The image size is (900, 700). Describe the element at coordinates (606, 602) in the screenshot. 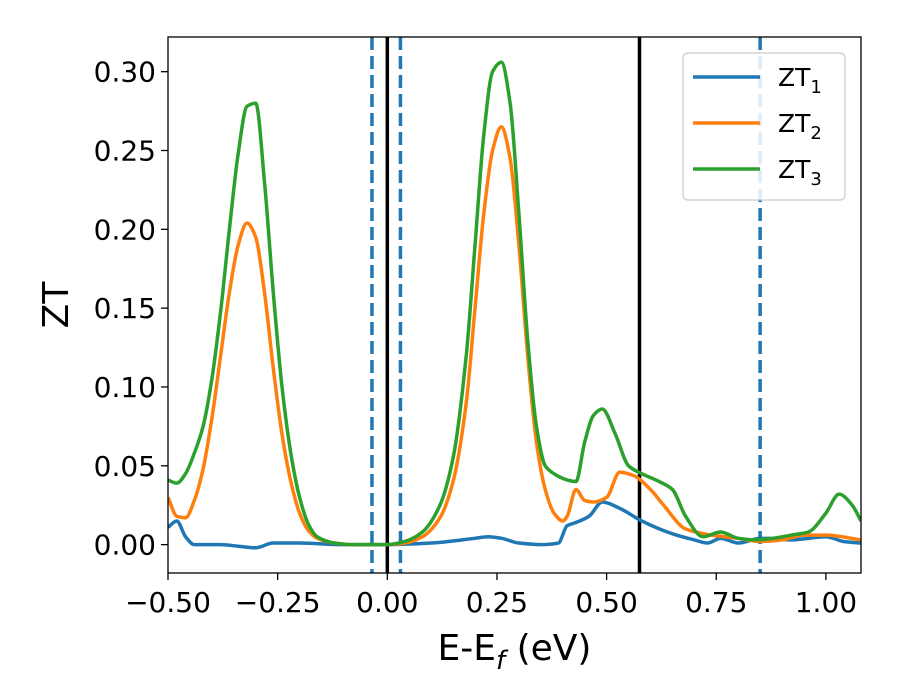

I see `x-tick-label: 0.50` at that location.